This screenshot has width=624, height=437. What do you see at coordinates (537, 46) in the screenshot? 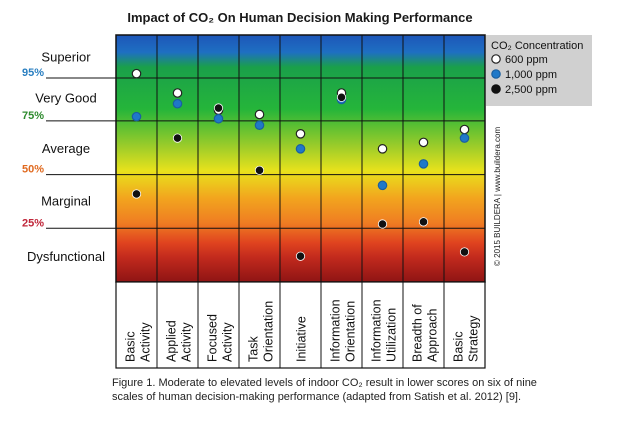
I see `legend-title: CO₂ Concentration` at bounding box center [537, 46].